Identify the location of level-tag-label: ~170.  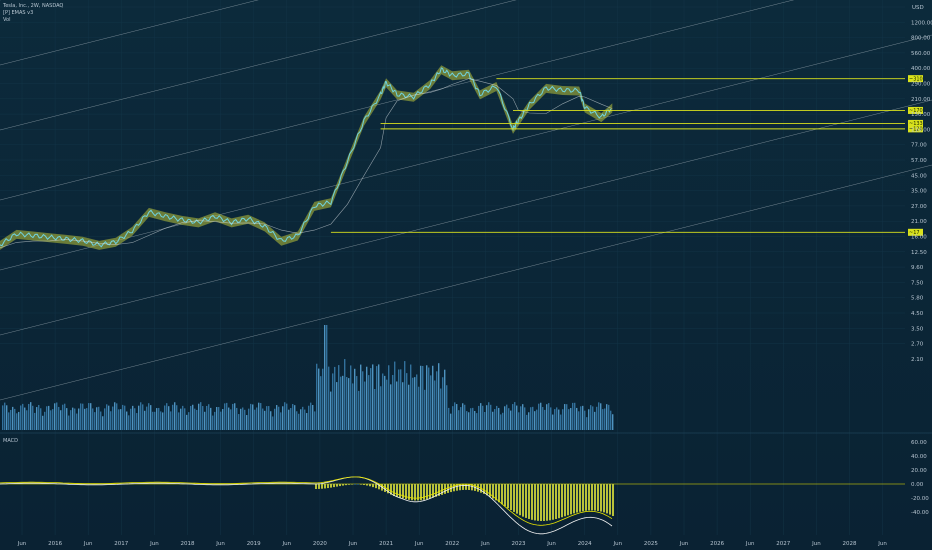
(916, 111).